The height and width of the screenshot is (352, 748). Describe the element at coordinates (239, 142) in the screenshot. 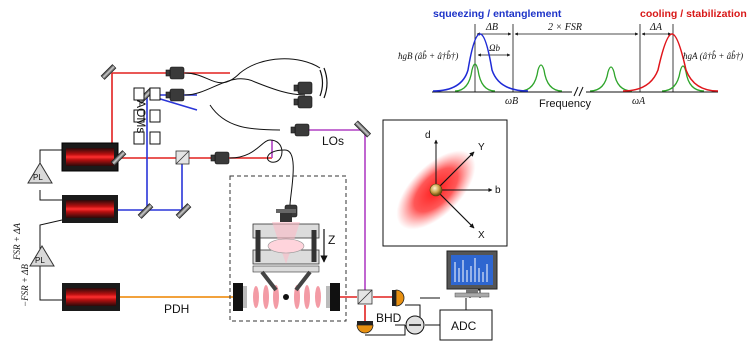

I see `fiber-couplers` at that location.